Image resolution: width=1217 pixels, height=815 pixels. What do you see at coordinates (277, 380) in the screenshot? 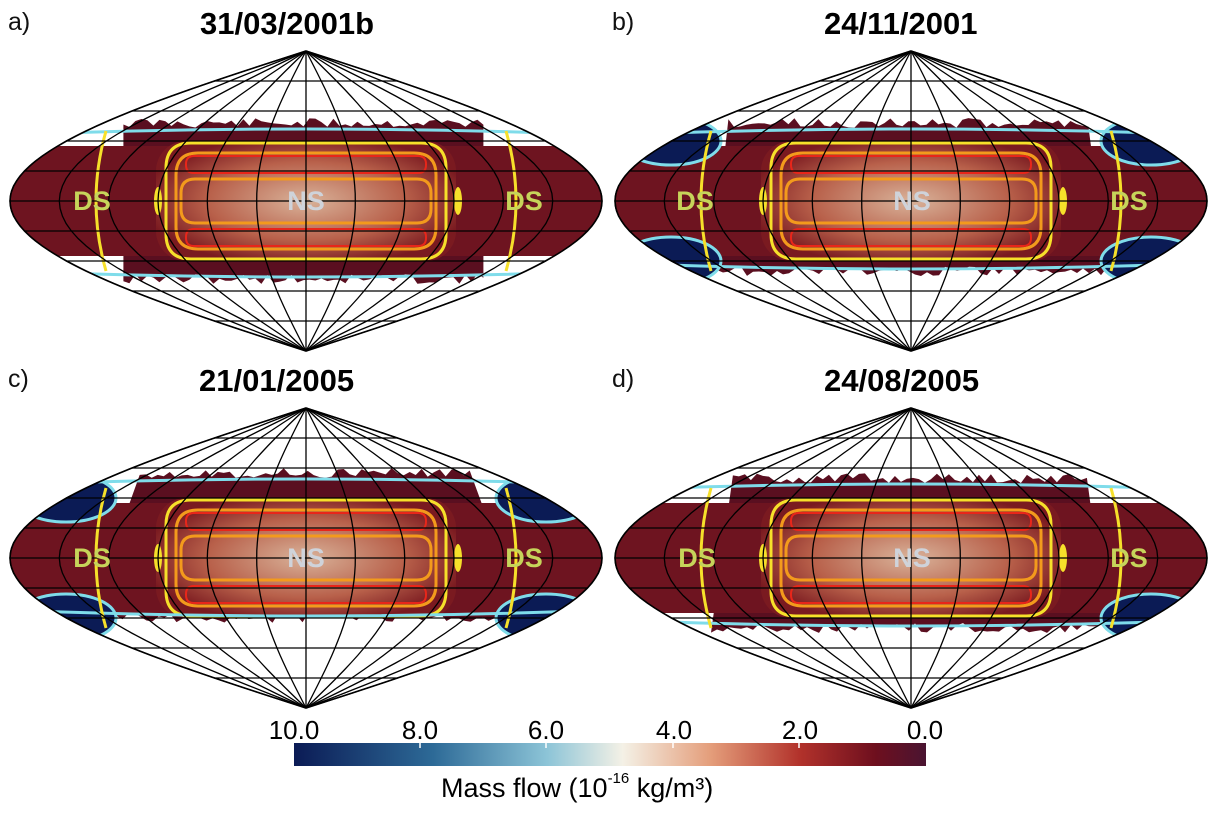
I see `panel-title: 21/01/2005` at bounding box center [277, 380].